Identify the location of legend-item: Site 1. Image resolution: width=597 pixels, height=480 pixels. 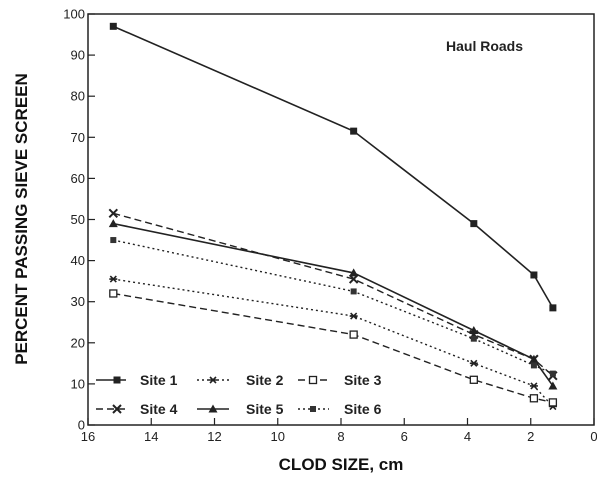
(137, 380).